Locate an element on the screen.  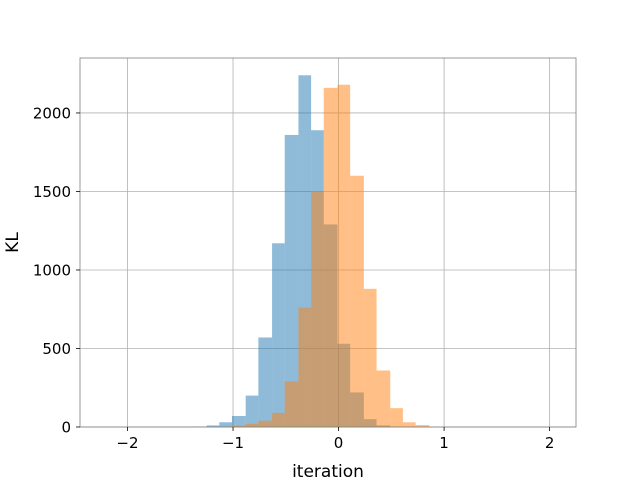
x-axis-label: iteration is located at coordinates (328, 471).